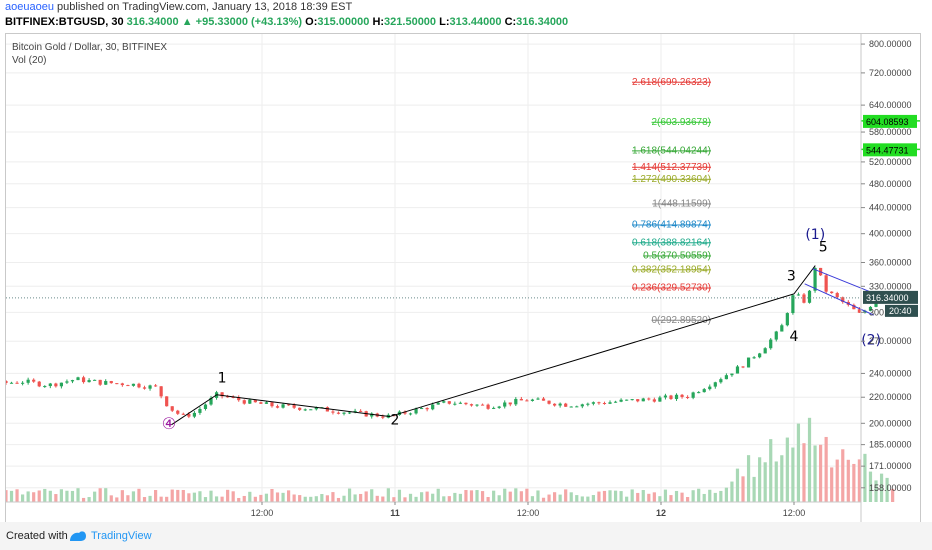  I want to click on y-tick-label: 185.00000, so click(890, 445).